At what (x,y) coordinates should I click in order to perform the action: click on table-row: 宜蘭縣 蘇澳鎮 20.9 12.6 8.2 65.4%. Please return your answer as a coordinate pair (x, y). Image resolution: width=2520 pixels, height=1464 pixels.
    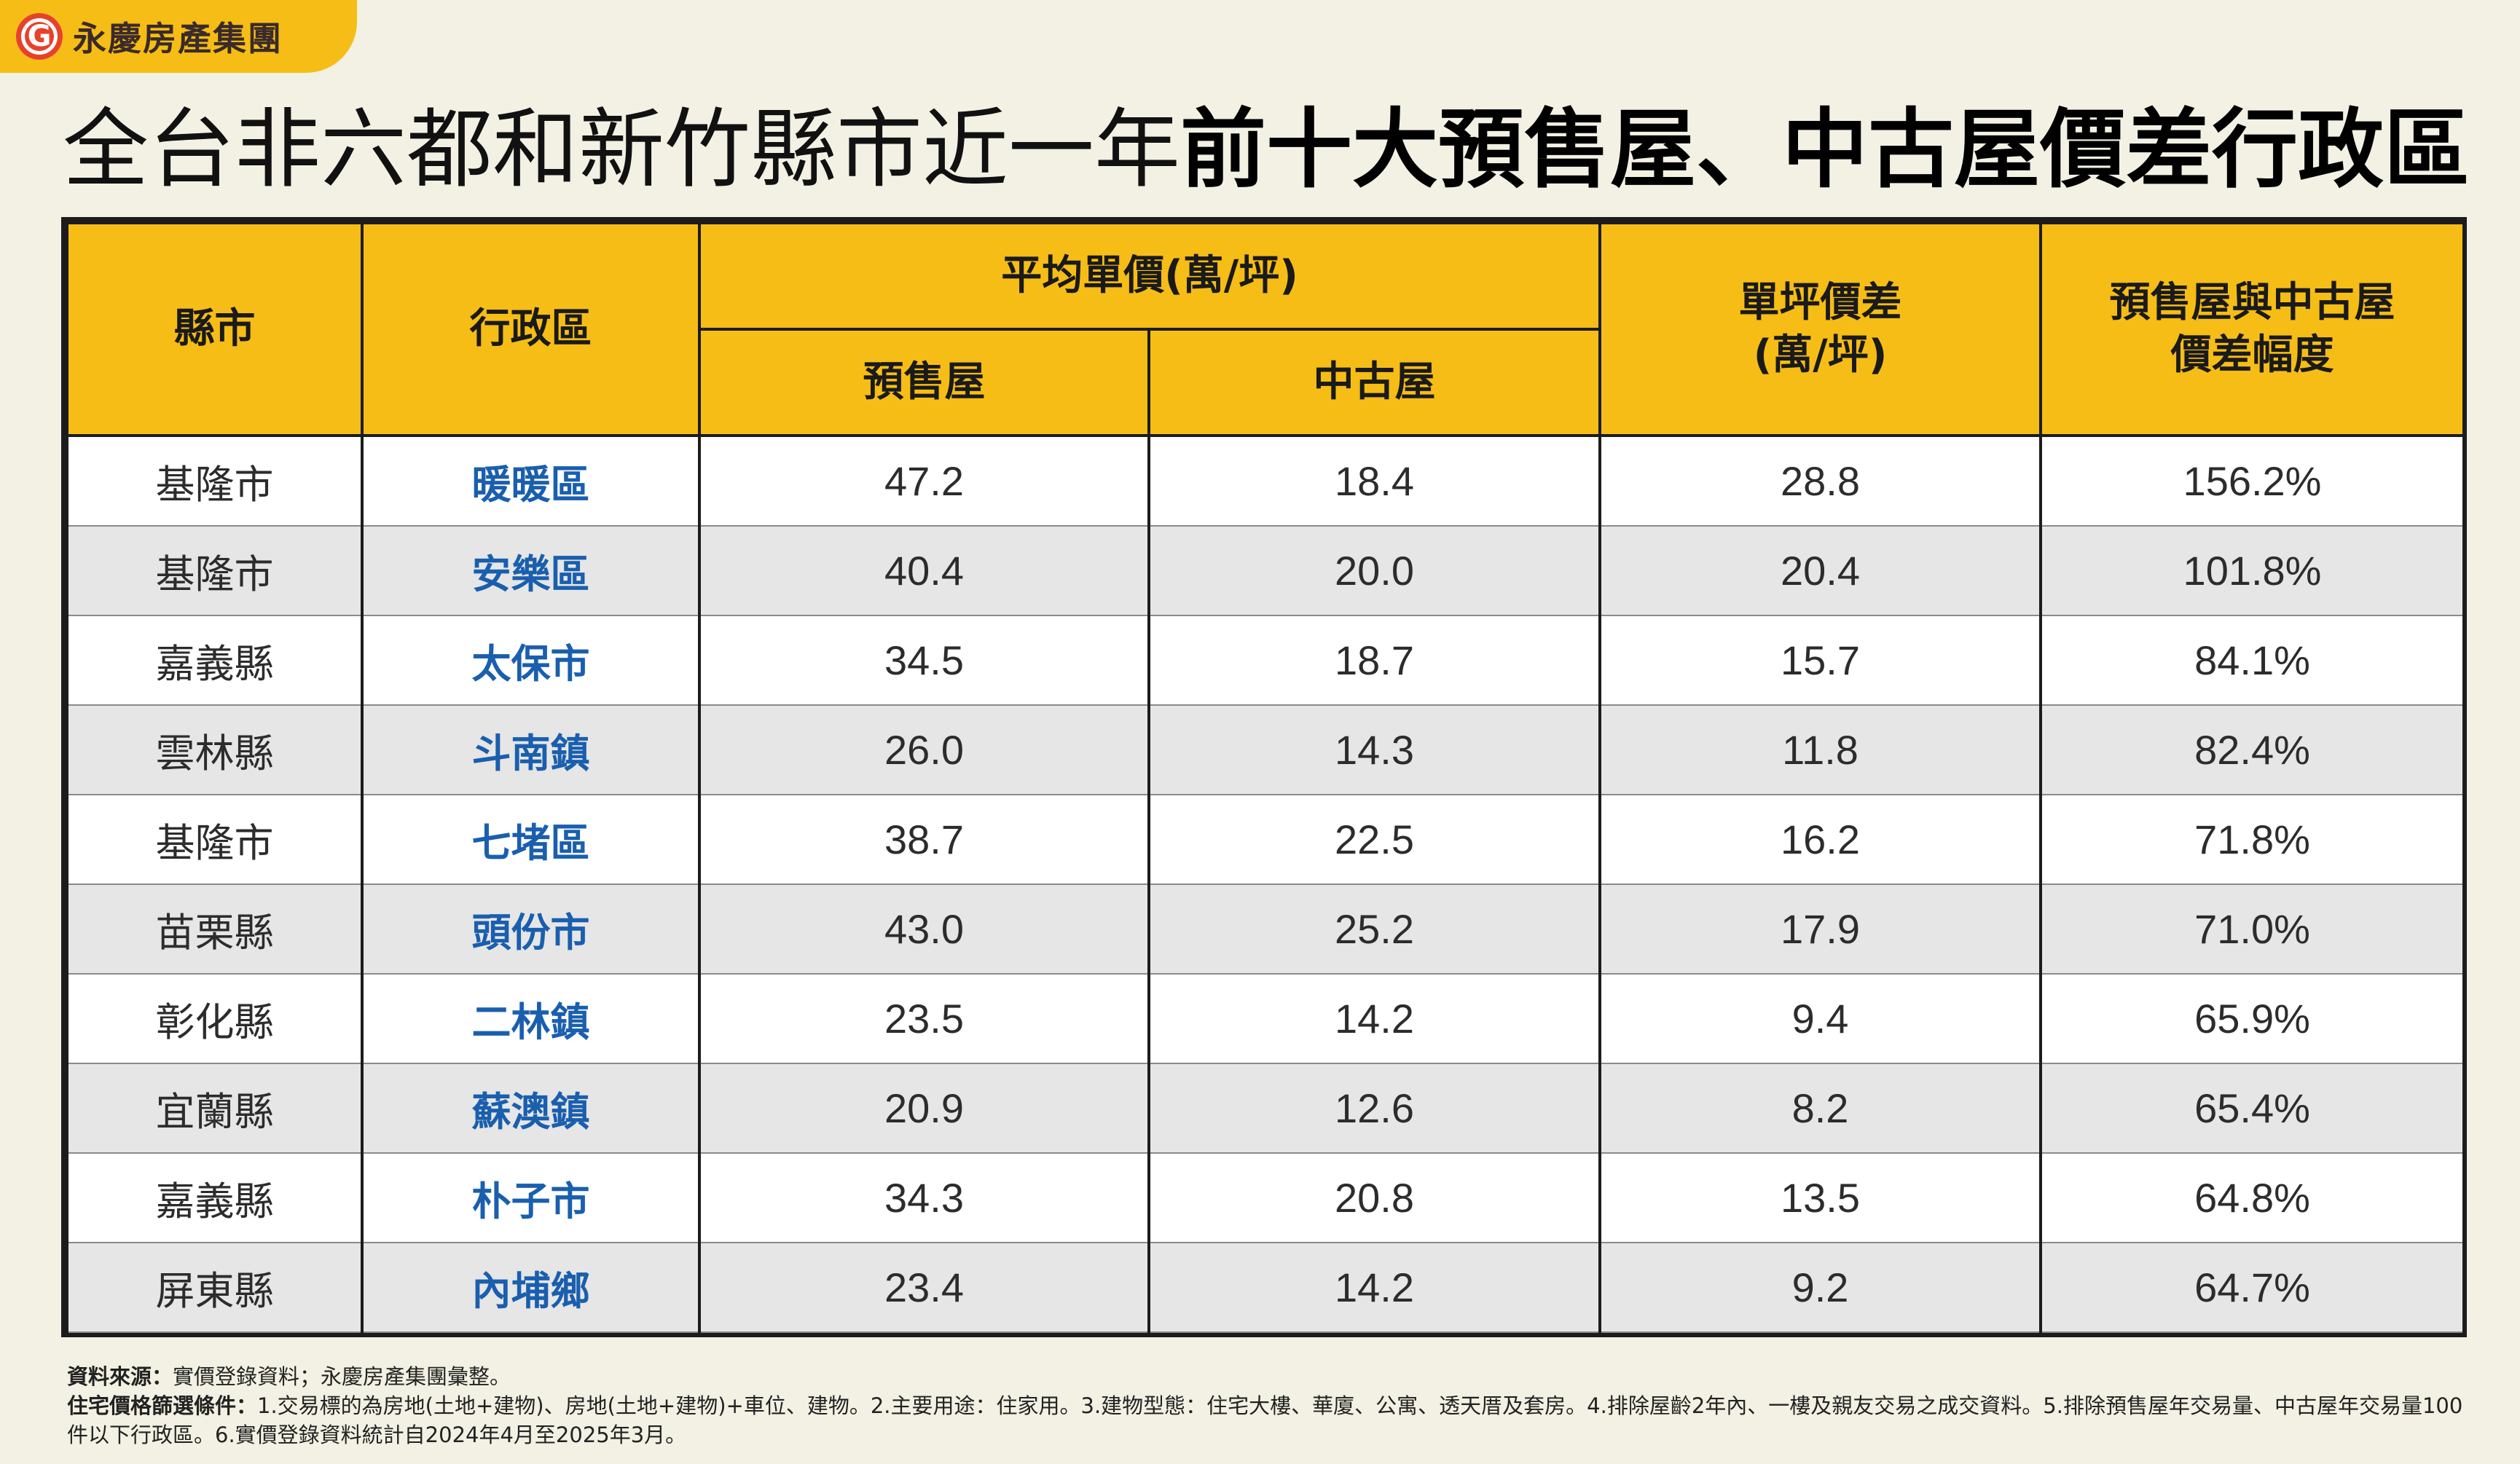
    Looking at the image, I should click on (1266, 1108).